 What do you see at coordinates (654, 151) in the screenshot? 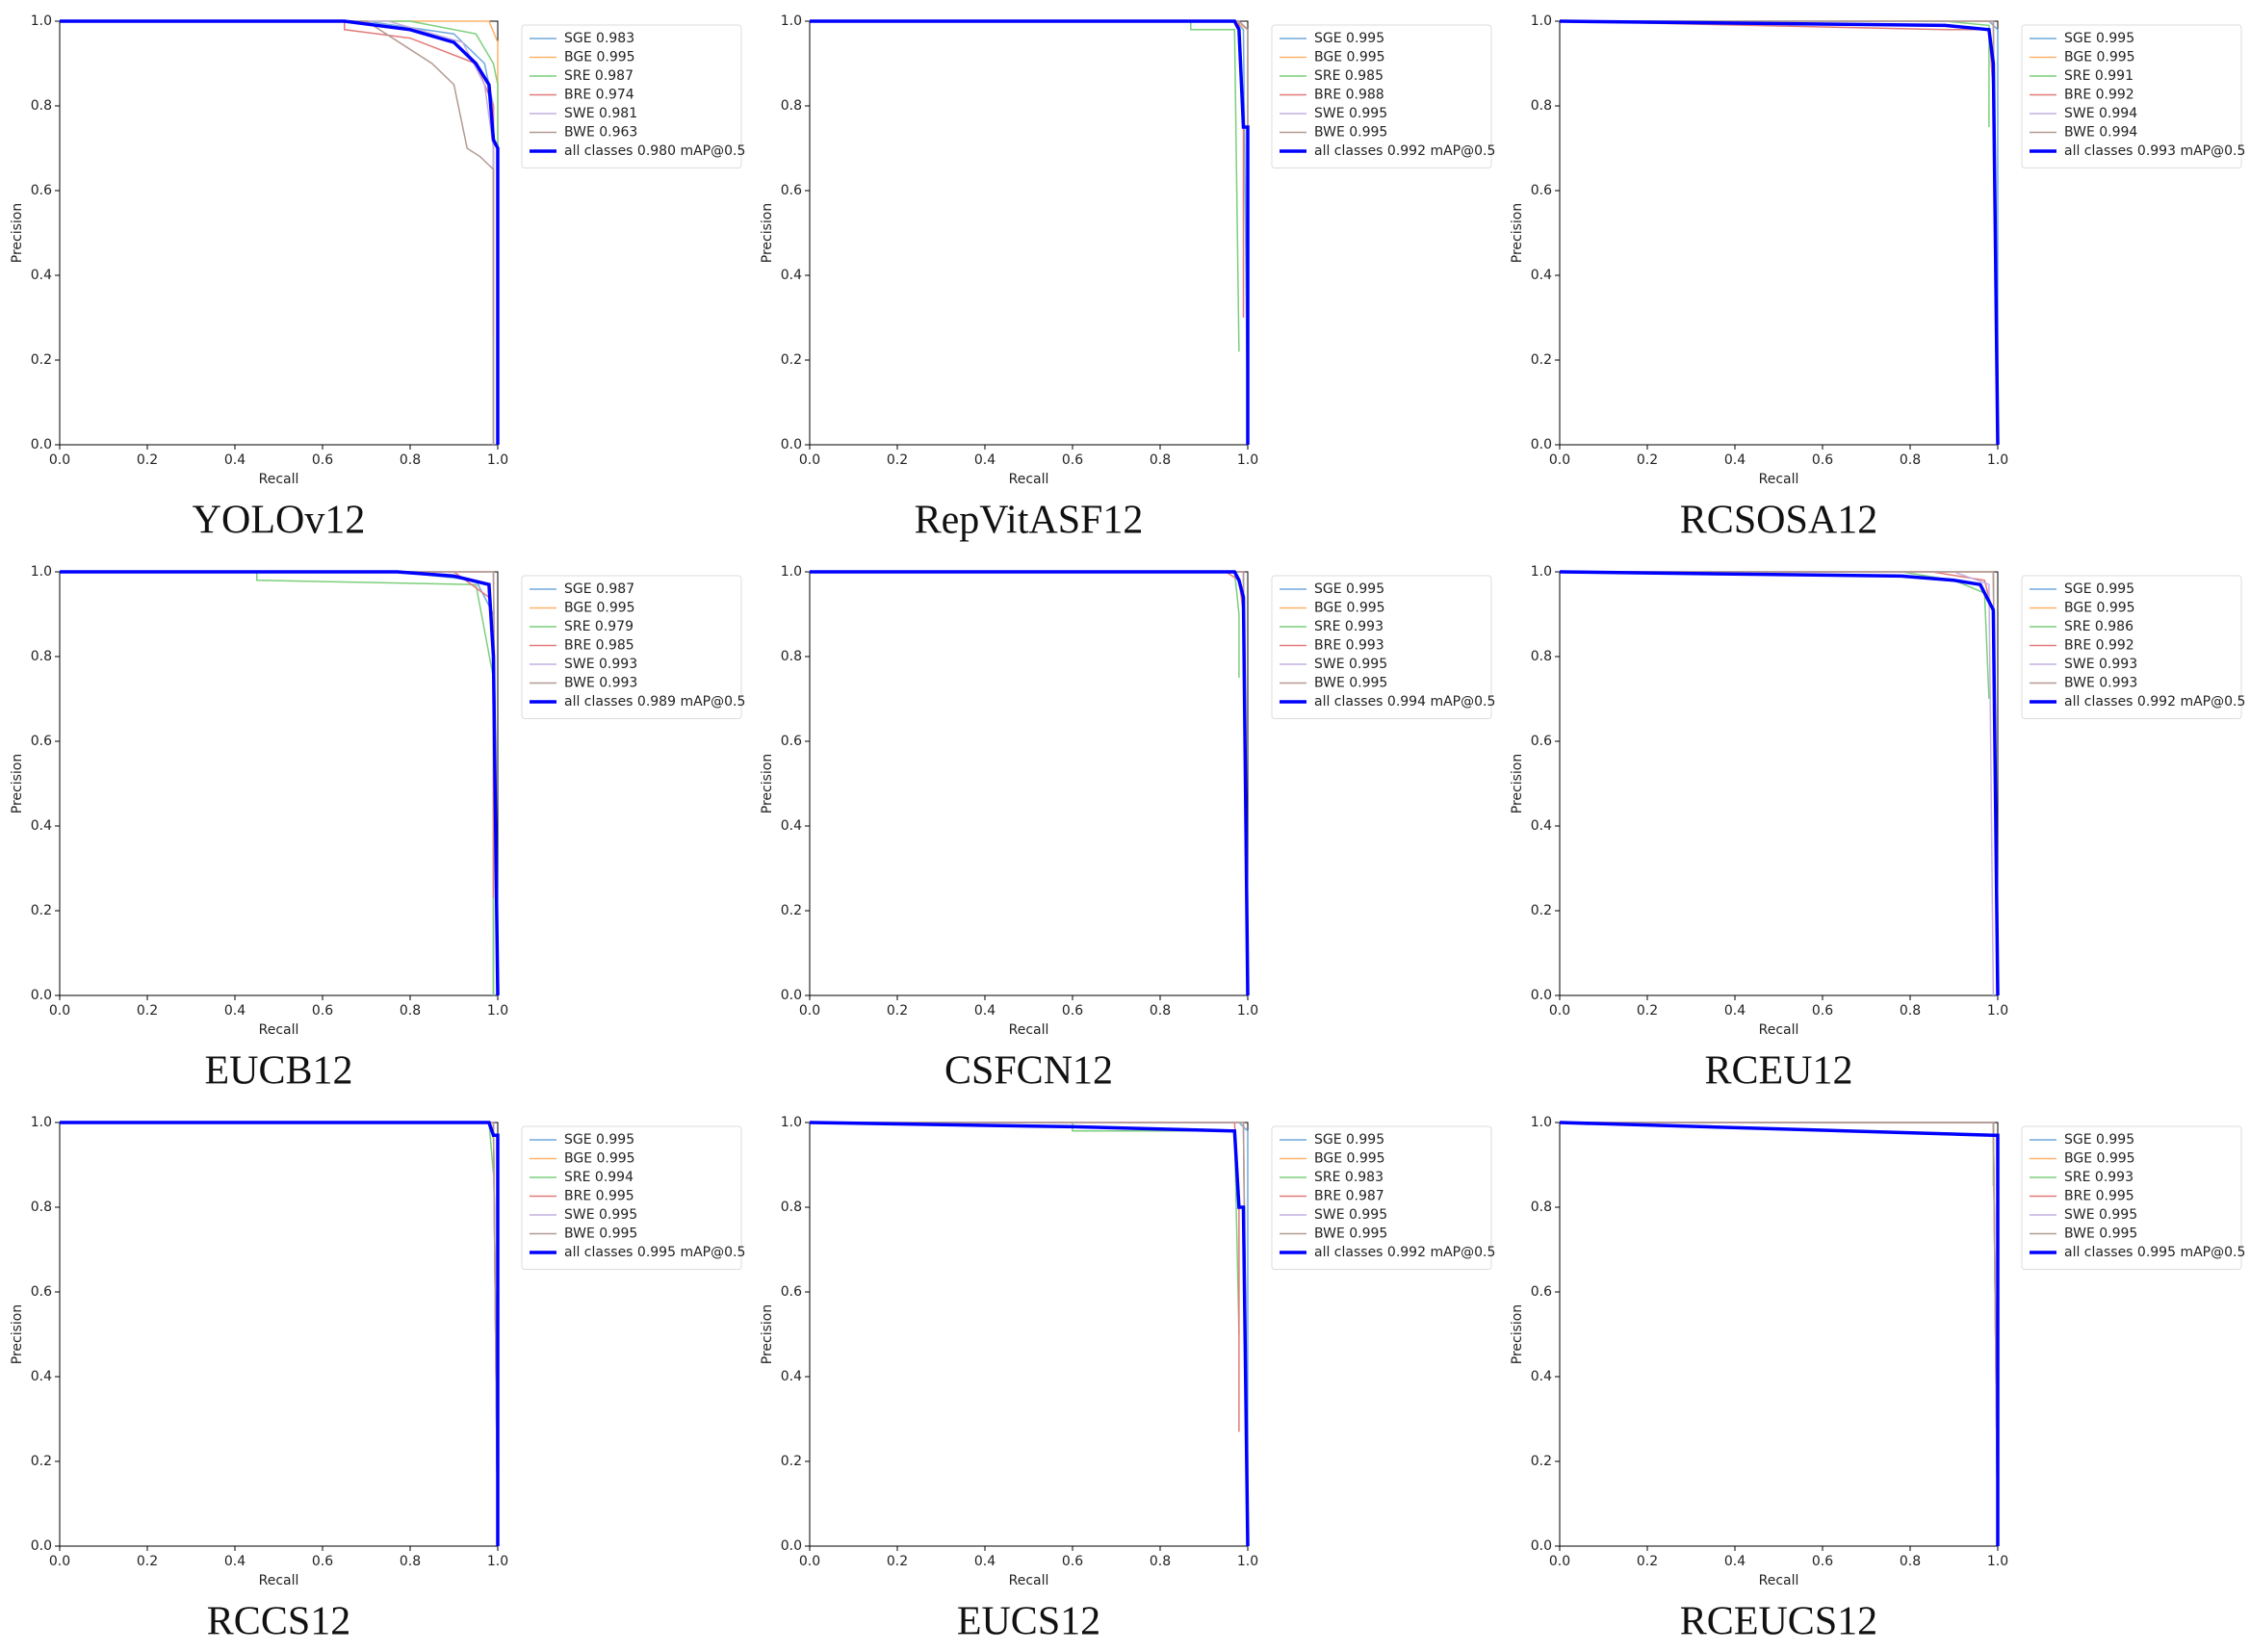
I see `legend-label: all classes 0.980 mAP@0.5` at bounding box center [654, 151].